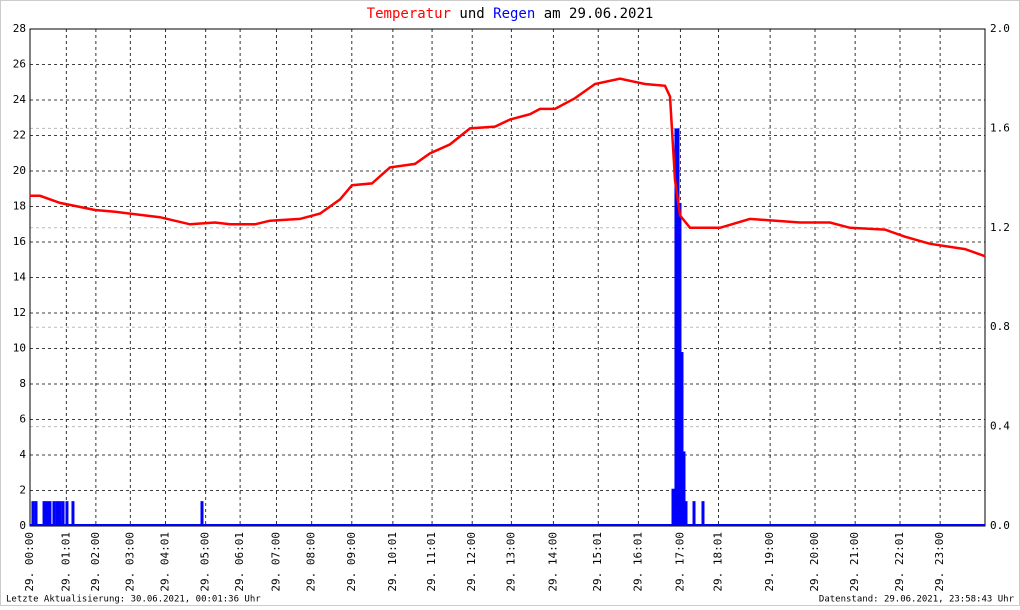  Describe the element at coordinates (899, 562) in the screenshot. I see `x-tick-label: 29. 22:01` at that location.